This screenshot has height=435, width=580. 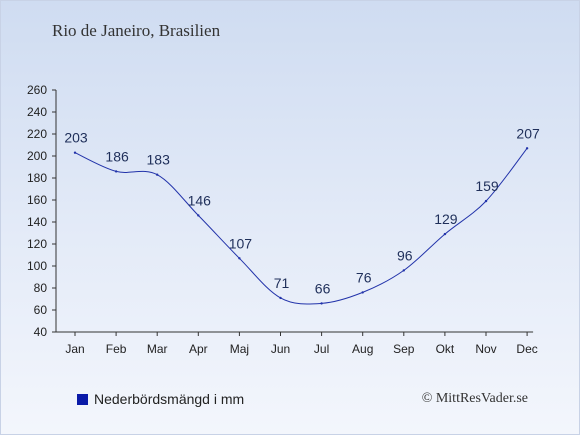 What do you see at coordinates (76, 138) in the screenshot?
I see `data-label: 203` at bounding box center [76, 138].